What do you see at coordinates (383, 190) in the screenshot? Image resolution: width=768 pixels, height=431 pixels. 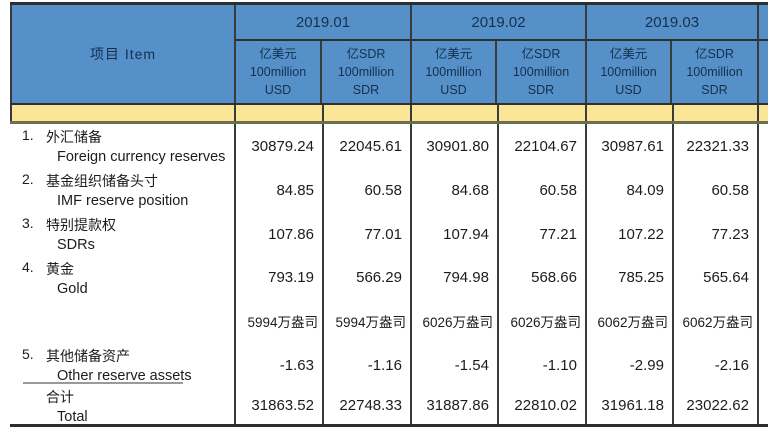 I see `value-cell: 60.58` at bounding box center [383, 190].